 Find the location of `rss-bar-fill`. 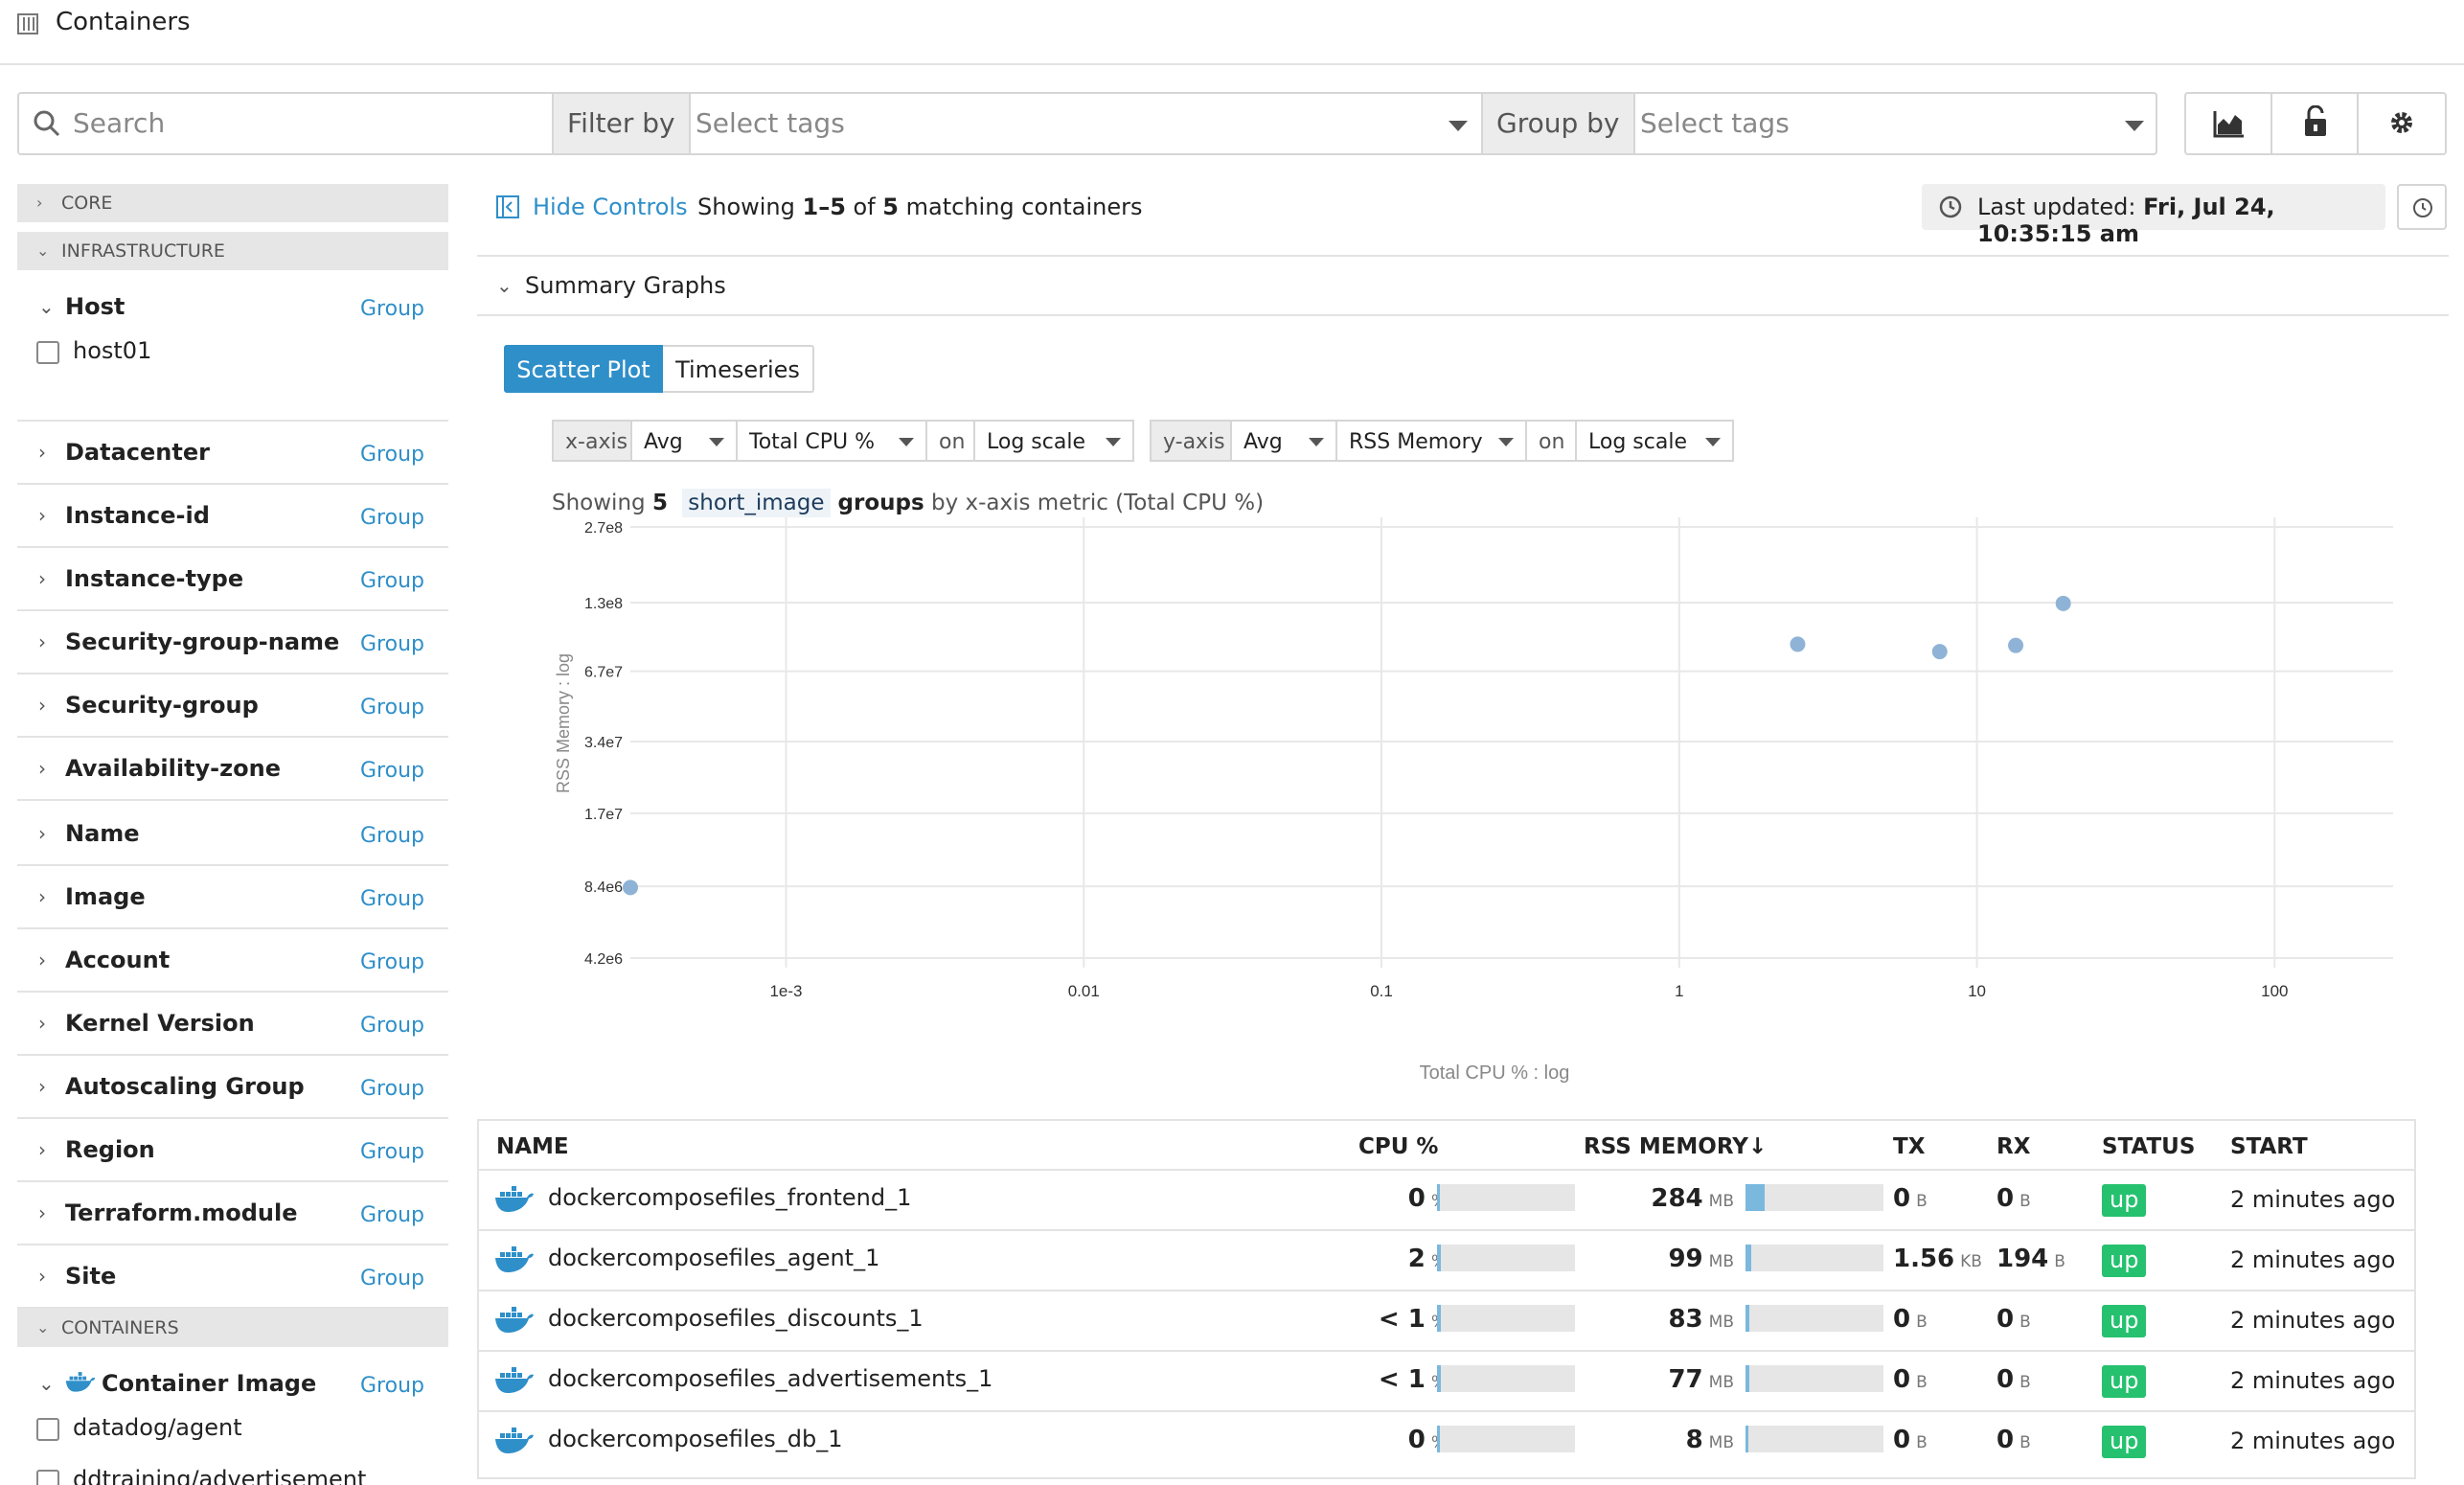

rss-bar-fill is located at coordinates (1747, 1318).